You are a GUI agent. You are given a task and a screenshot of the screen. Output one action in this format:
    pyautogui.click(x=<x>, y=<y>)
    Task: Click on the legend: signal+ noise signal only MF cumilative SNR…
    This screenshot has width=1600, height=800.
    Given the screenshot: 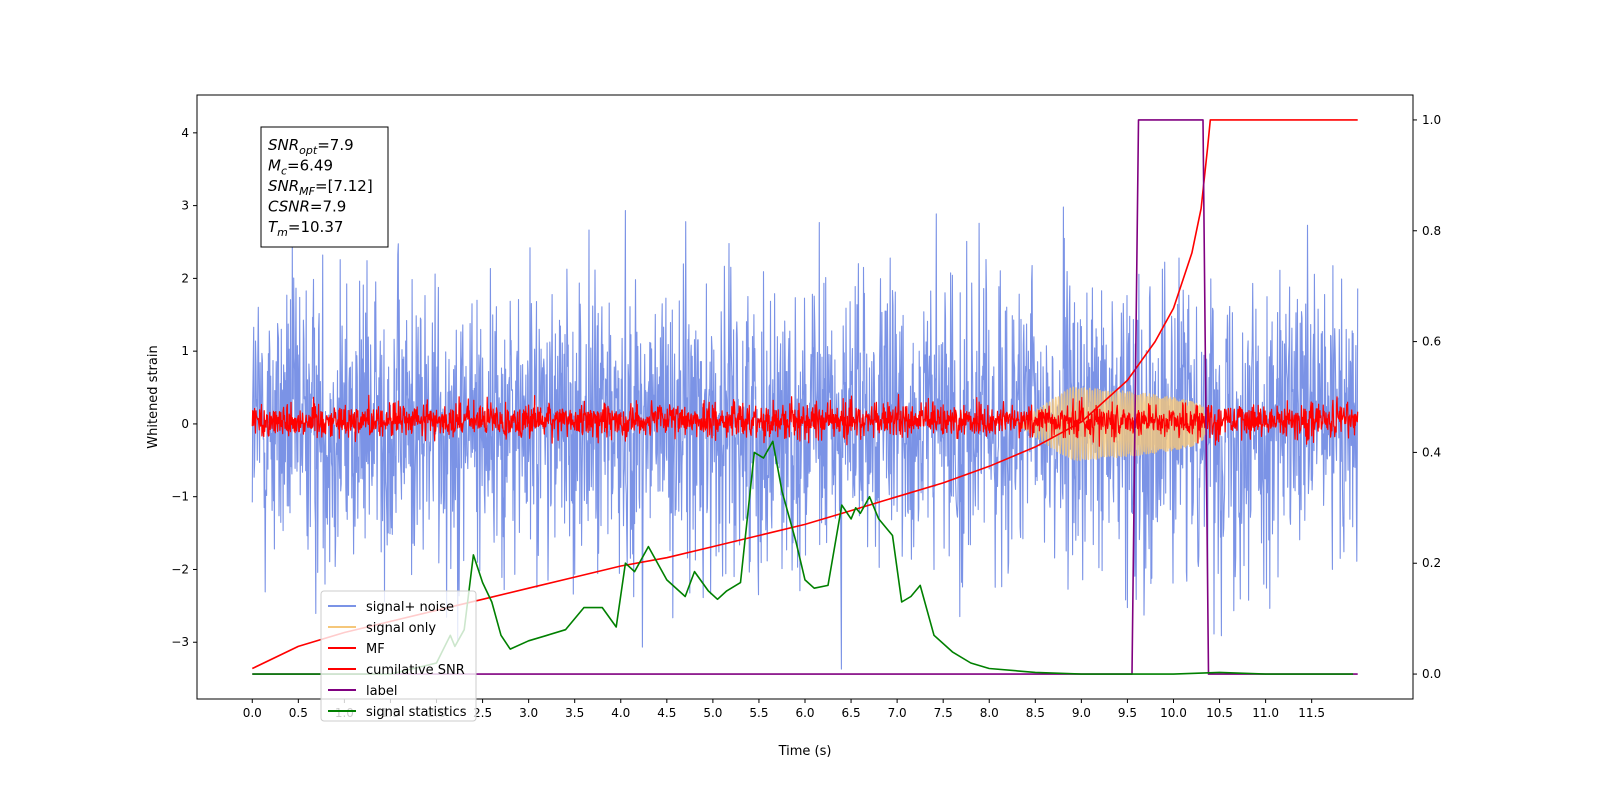 What is the action you would take?
    pyautogui.click(x=398, y=656)
    